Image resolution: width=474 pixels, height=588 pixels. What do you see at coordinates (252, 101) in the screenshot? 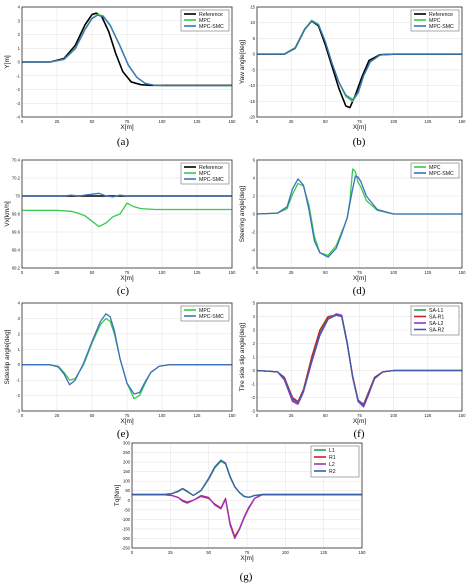
I see `y-tick-label: -15` at bounding box center [252, 101].